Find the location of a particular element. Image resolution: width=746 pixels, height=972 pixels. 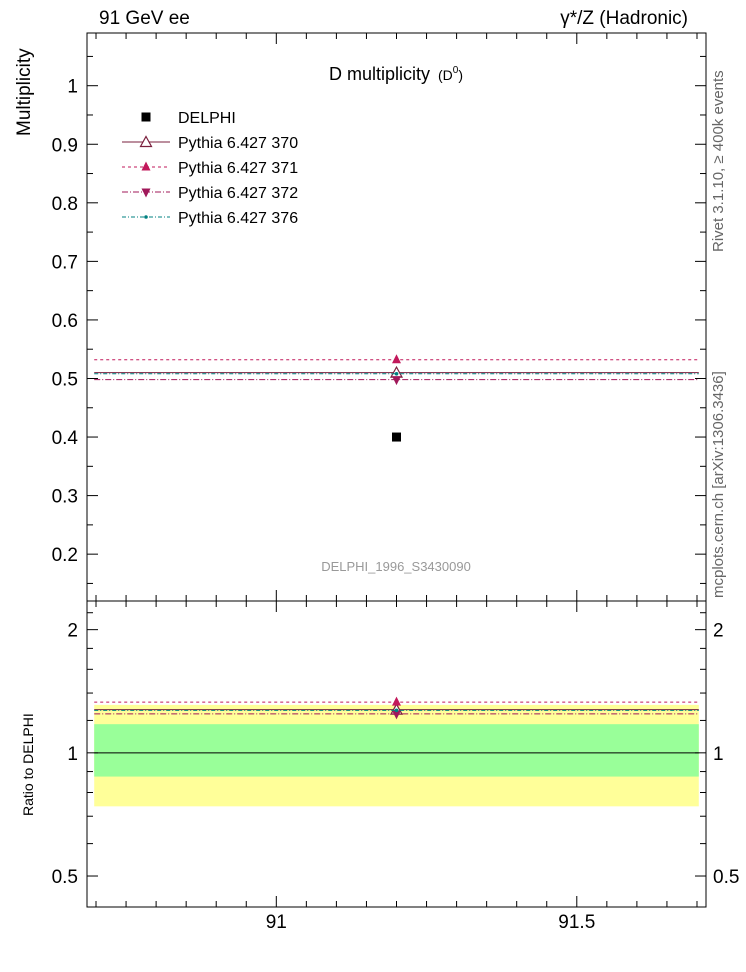

legend-label: DELPHI is located at coordinates (207, 118).